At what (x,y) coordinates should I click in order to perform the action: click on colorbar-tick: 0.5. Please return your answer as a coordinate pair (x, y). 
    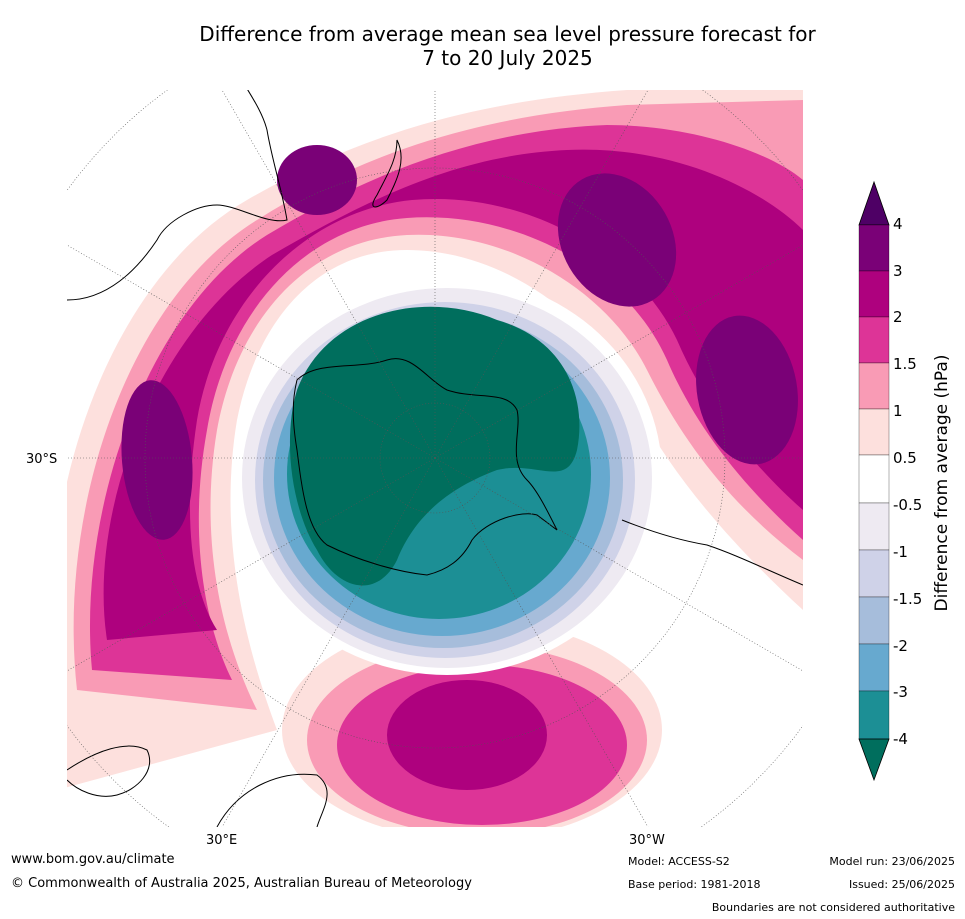
    Looking at the image, I should click on (905, 458).